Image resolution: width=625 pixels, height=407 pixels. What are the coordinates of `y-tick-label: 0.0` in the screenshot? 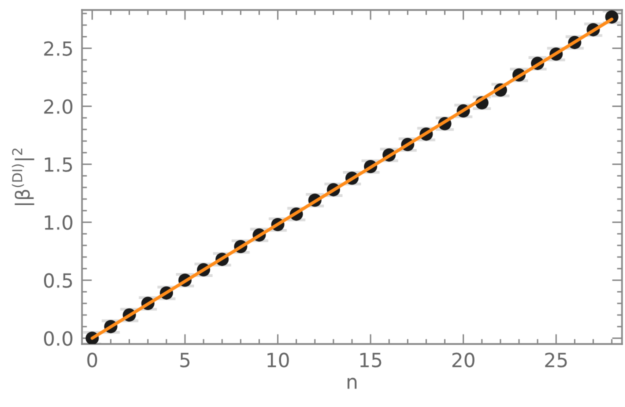 It's located at (58, 338).